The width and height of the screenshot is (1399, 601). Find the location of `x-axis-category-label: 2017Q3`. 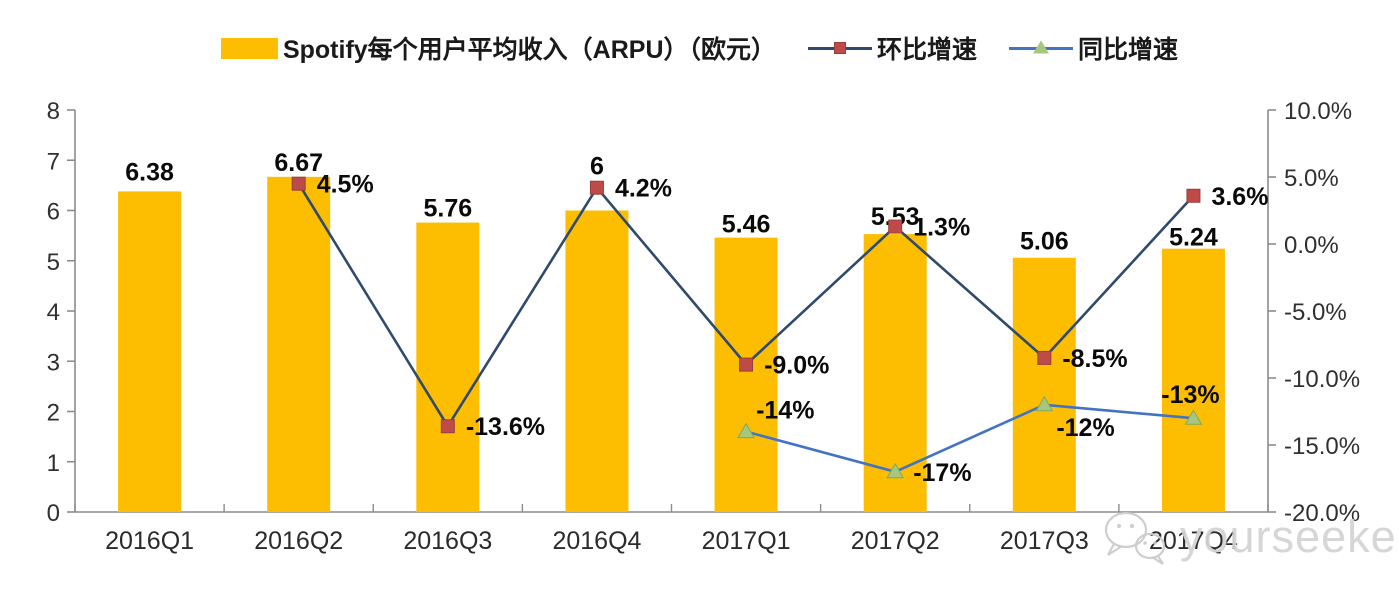

x-axis-category-label: 2017Q3 is located at coordinates (1044, 541).